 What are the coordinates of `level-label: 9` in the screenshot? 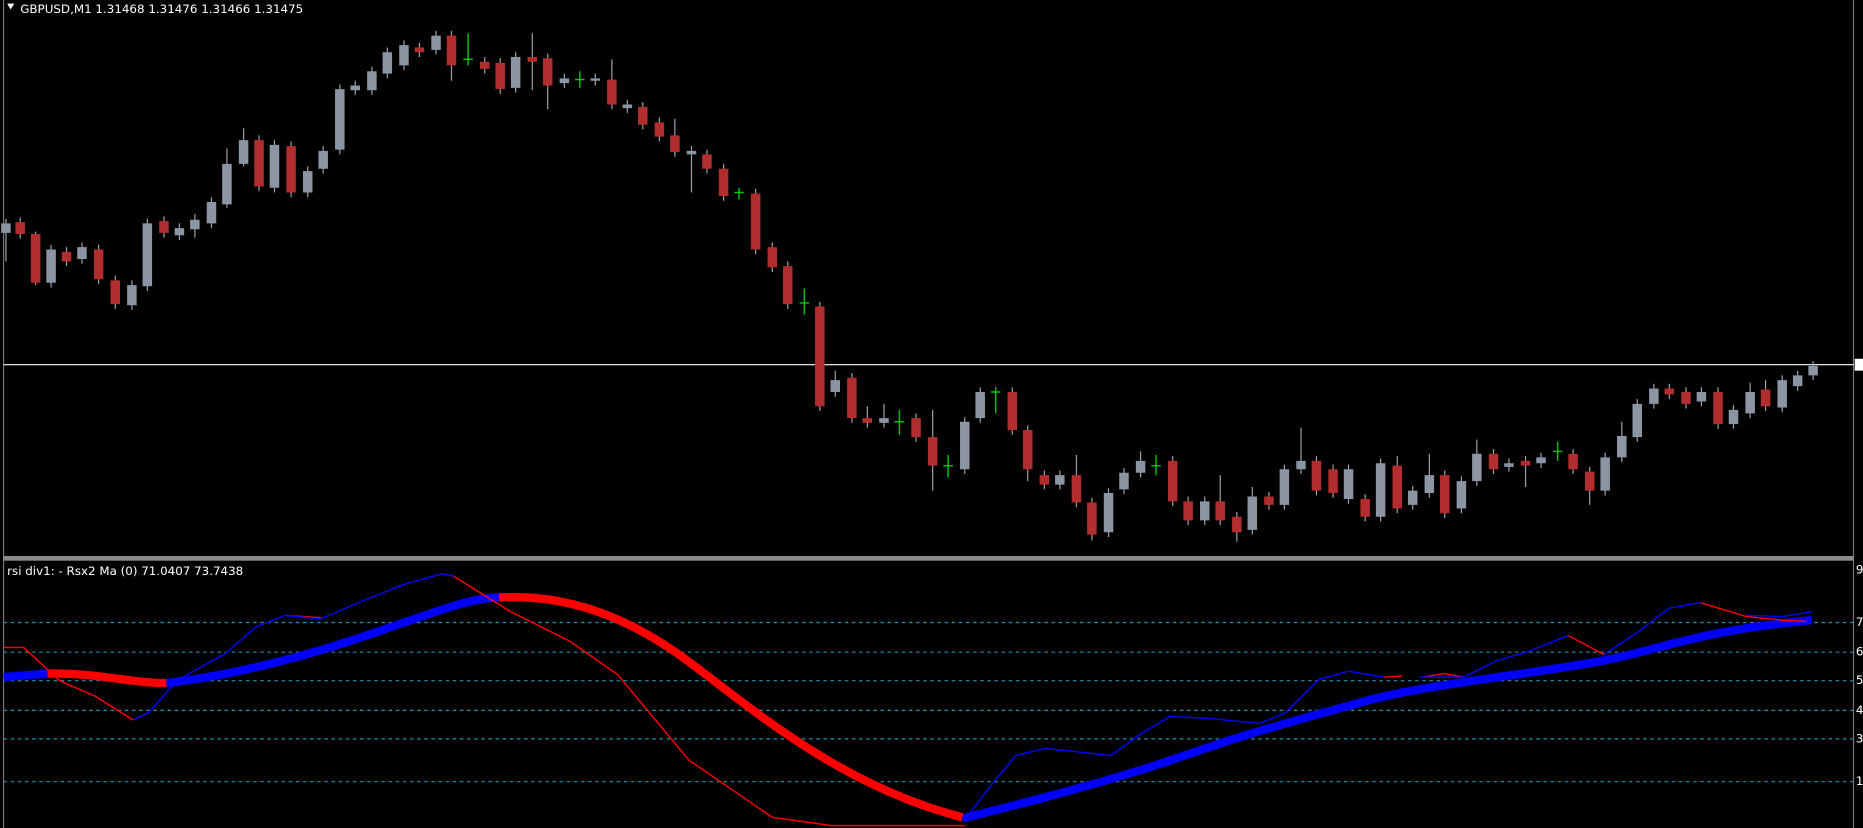 It's located at (1859, 570).